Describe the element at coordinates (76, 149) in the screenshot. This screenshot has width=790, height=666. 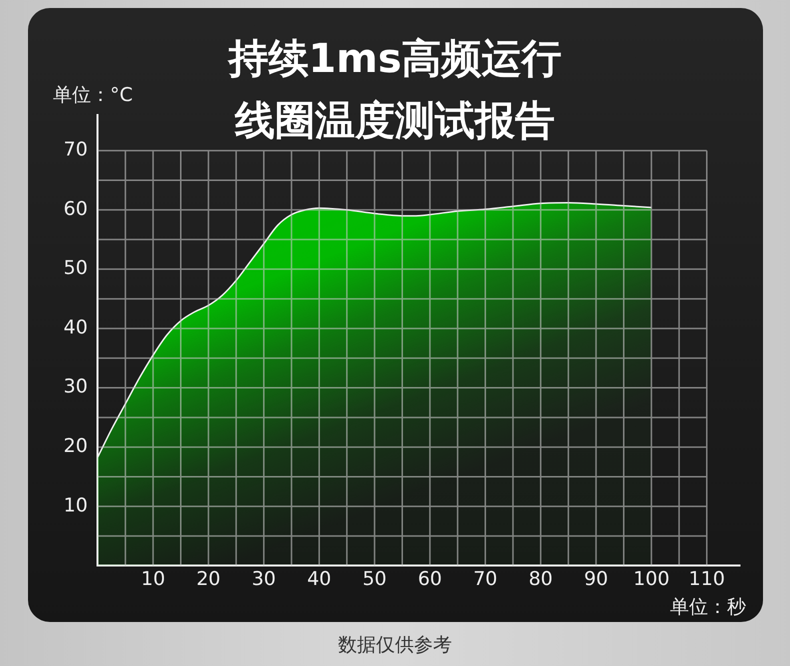
I see `y-tick-label: 70` at that location.